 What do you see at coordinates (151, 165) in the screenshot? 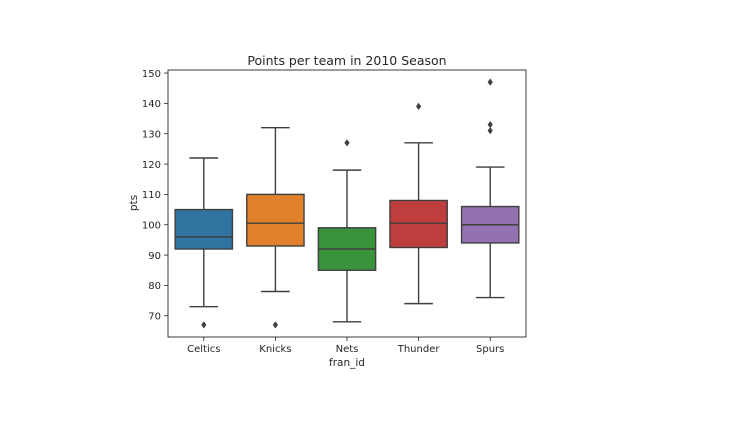
I see `y-tick-label: 120` at bounding box center [151, 165].